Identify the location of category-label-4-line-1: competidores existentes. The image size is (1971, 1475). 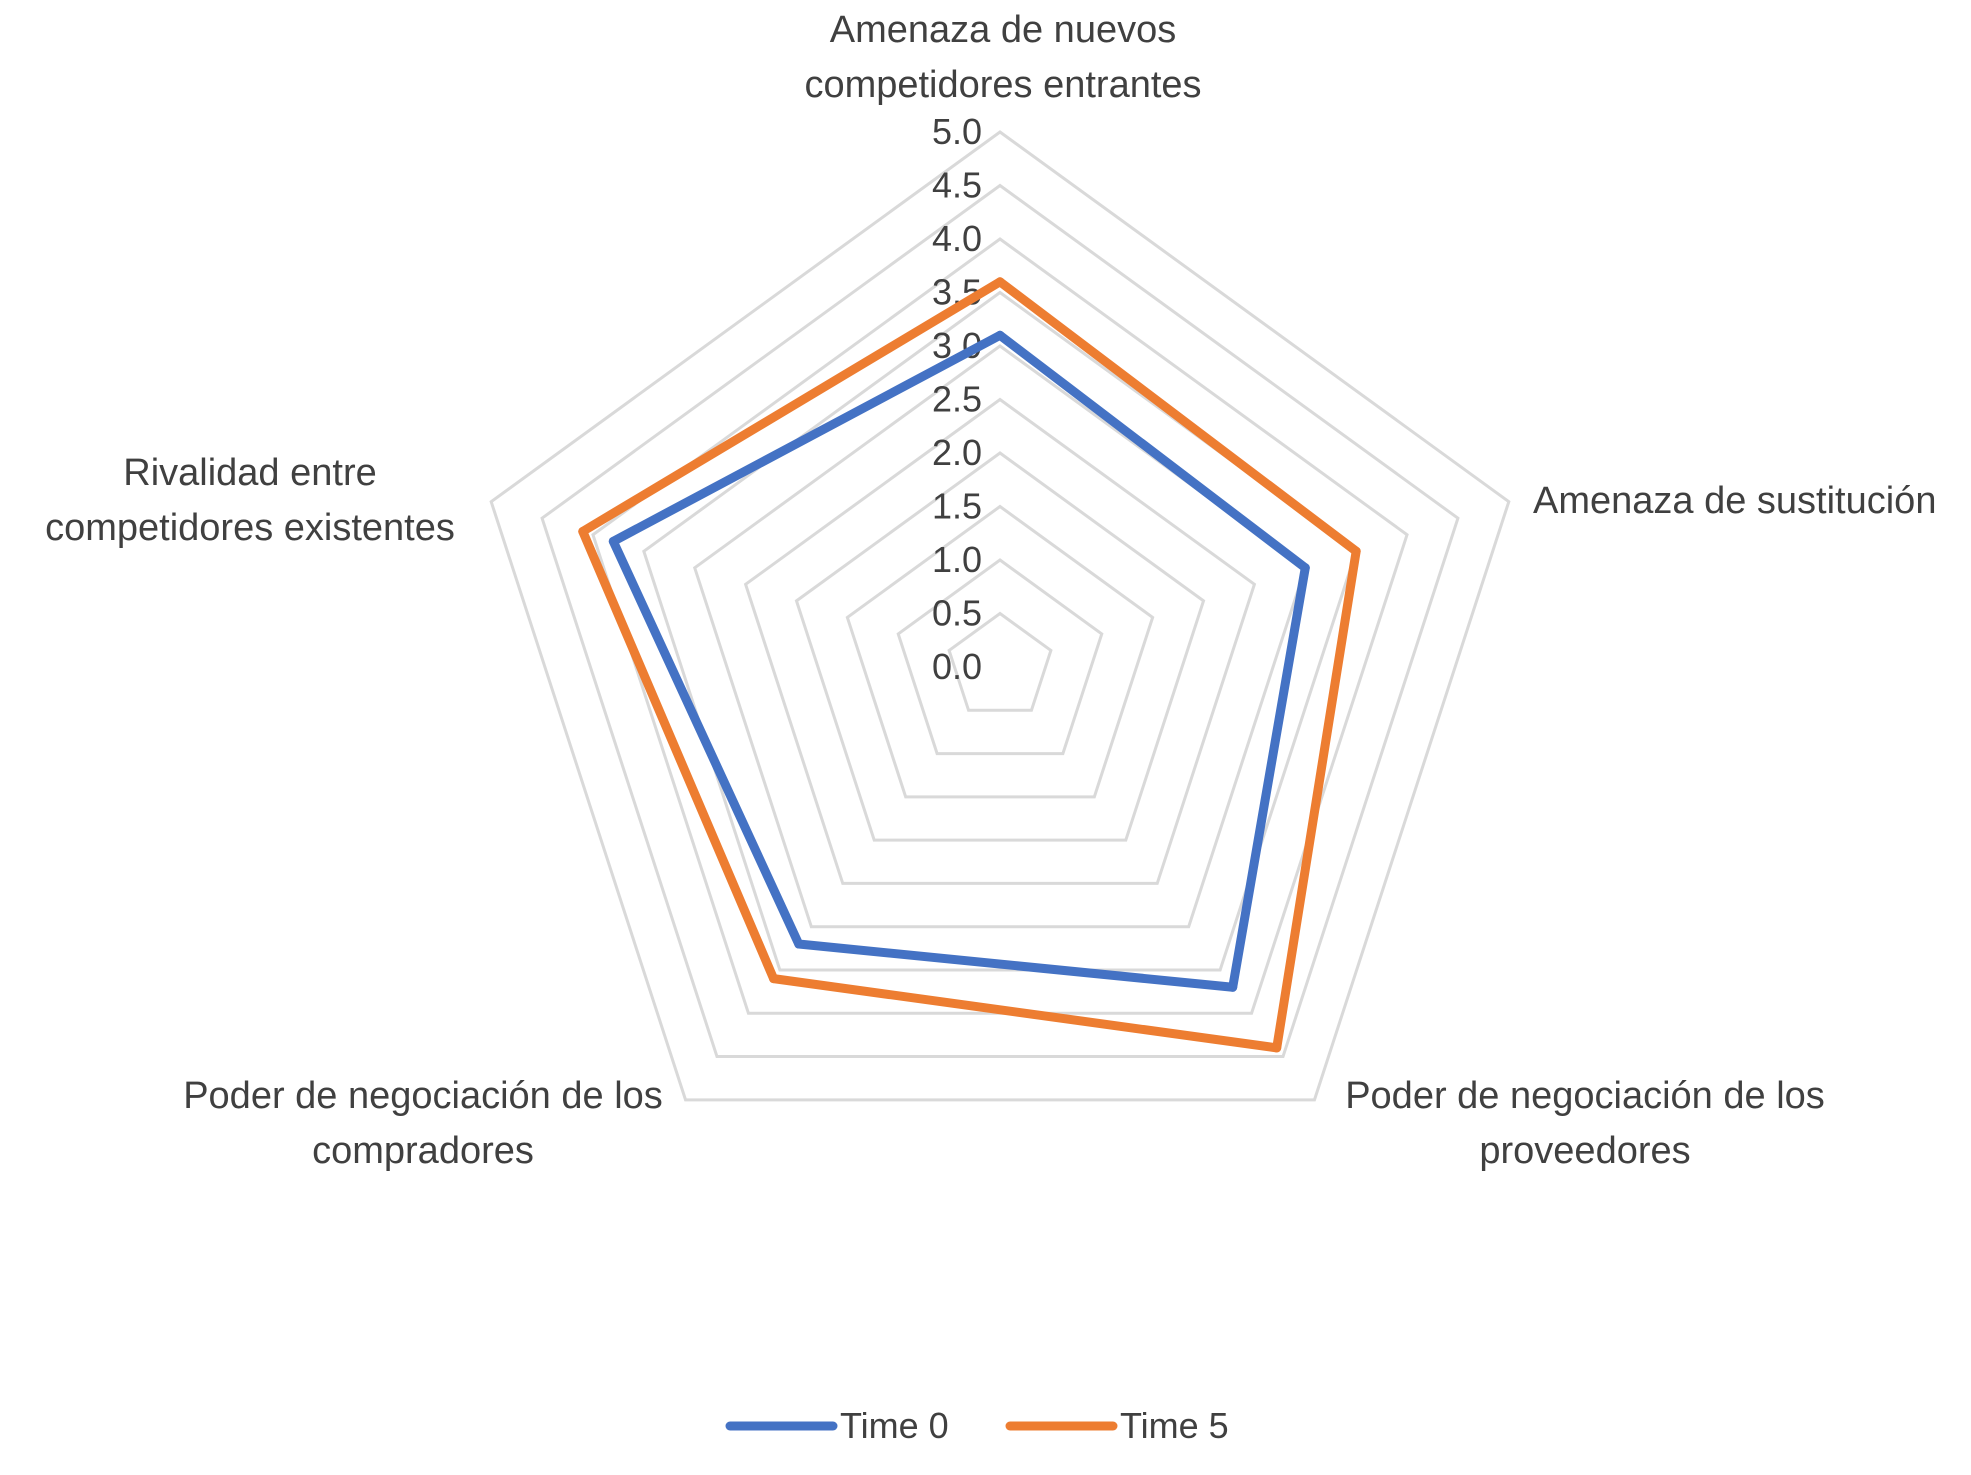
(250, 528).